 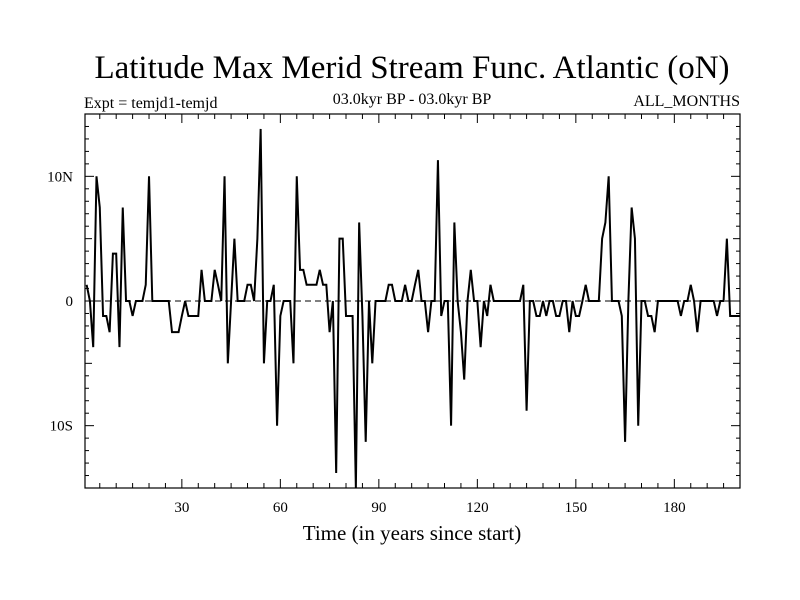 What do you see at coordinates (150, 103) in the screenshot?
I see `subtitle-left: Expt = temjd1-temjd` at bounding box center [150, 103].